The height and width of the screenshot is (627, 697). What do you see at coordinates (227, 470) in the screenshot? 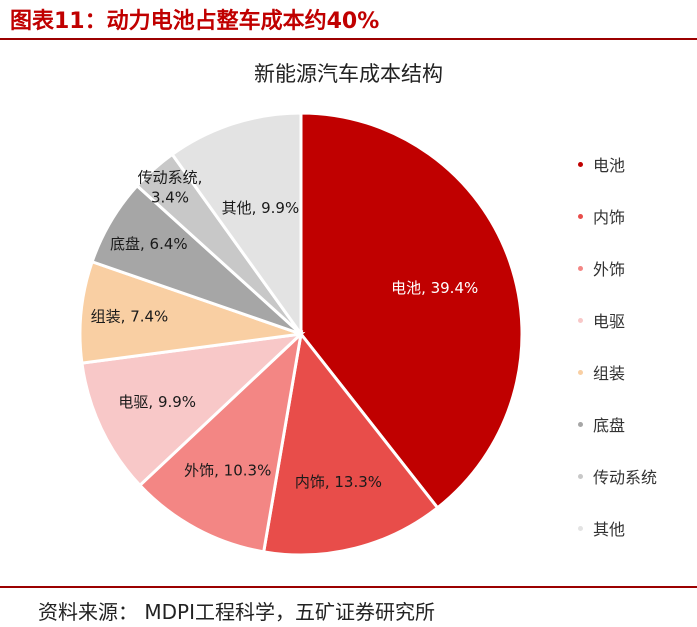
I see `slice-label-3: 外饰, 10.3%` at bounding box center [227, 470].